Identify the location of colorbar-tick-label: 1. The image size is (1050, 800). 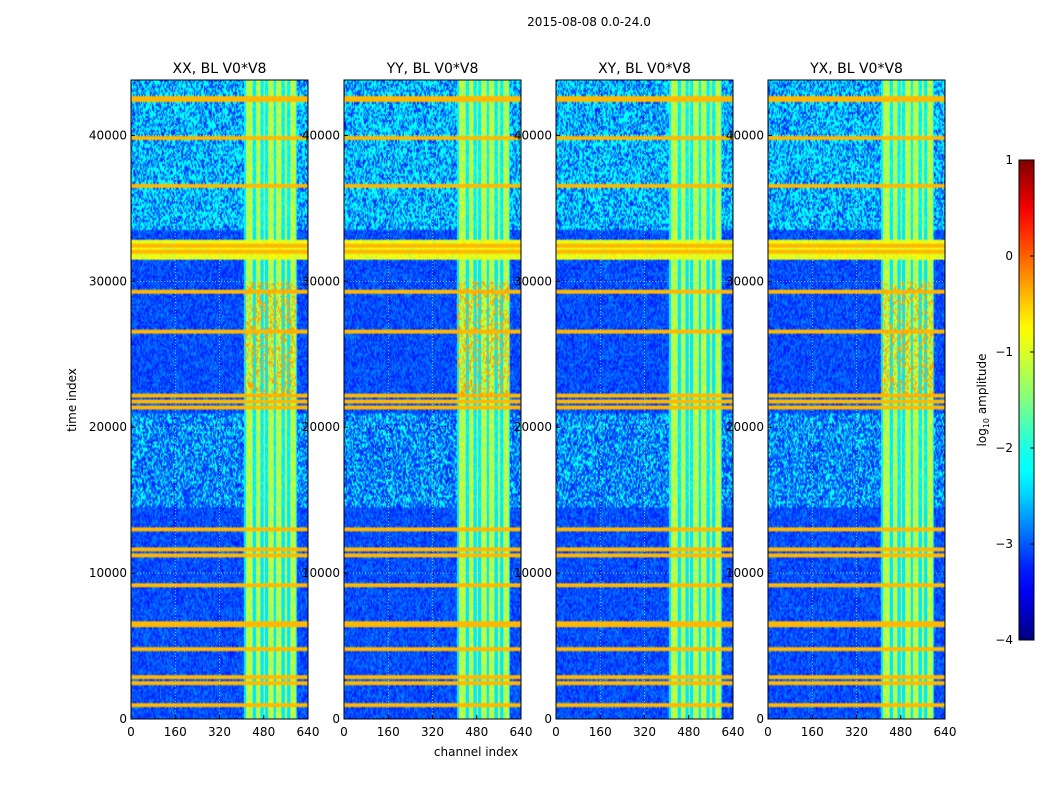
(1009, 160).